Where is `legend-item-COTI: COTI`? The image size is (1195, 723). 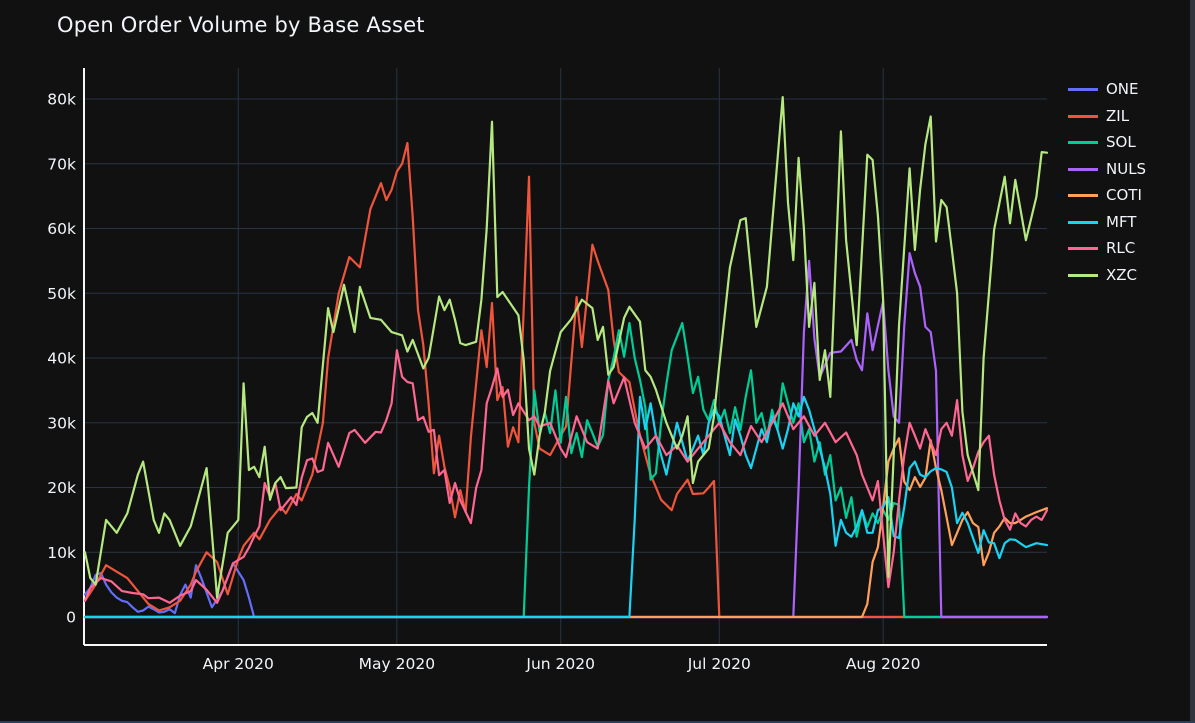
legend-item-COTI: COTI is located at coordinates (1107, 195).